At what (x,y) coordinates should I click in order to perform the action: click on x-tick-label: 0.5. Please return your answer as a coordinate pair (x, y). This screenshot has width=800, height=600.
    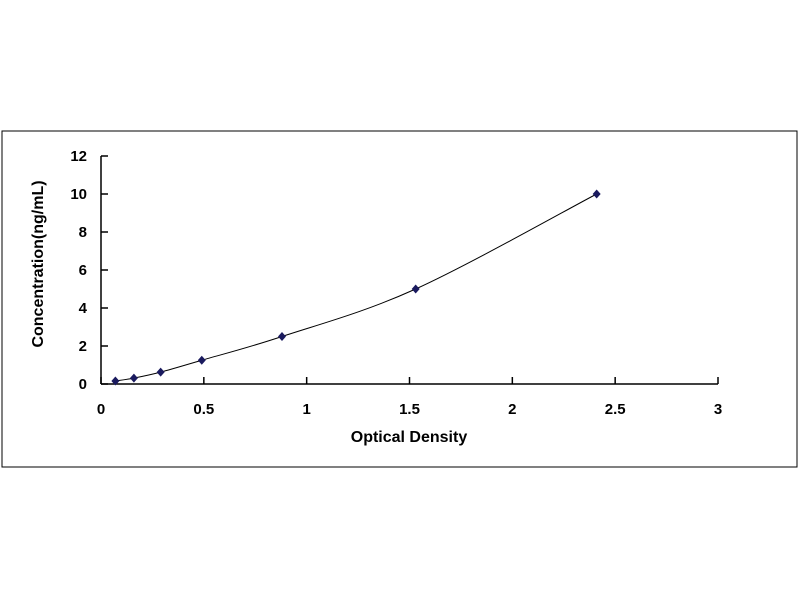
    Looking at the image, I should click on (203, 409).